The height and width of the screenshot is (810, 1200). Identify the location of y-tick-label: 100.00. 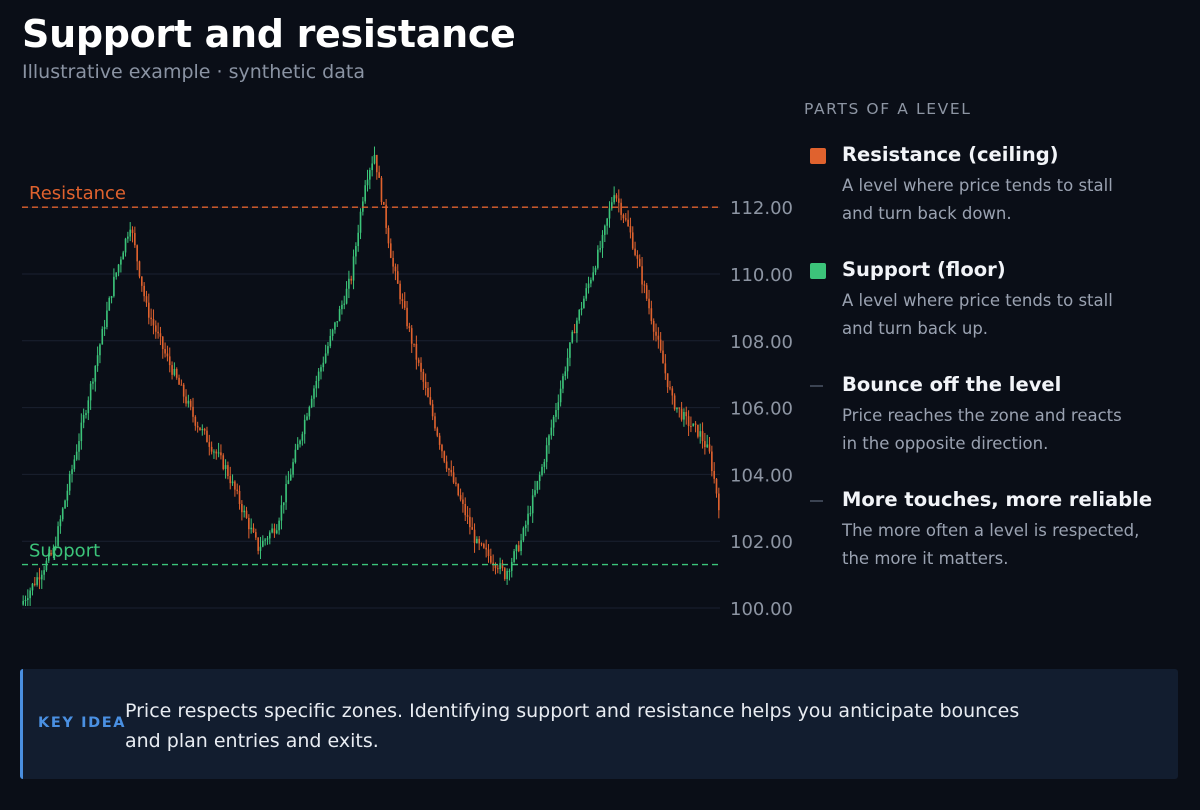
(761, 609).